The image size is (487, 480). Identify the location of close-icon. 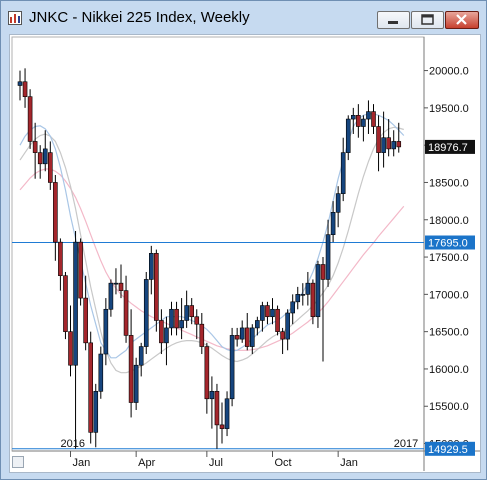
(461, 19).